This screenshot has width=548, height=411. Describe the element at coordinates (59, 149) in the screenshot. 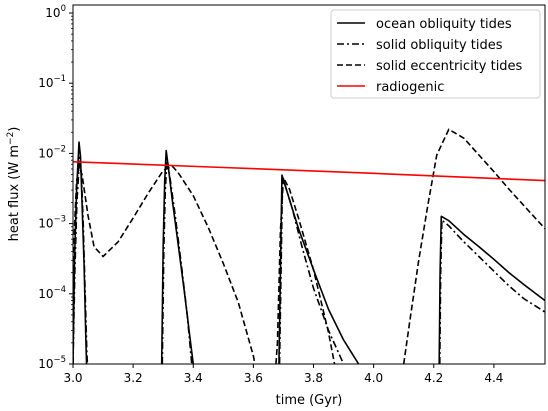

I see `y-tick-exponent: −2` at that location.